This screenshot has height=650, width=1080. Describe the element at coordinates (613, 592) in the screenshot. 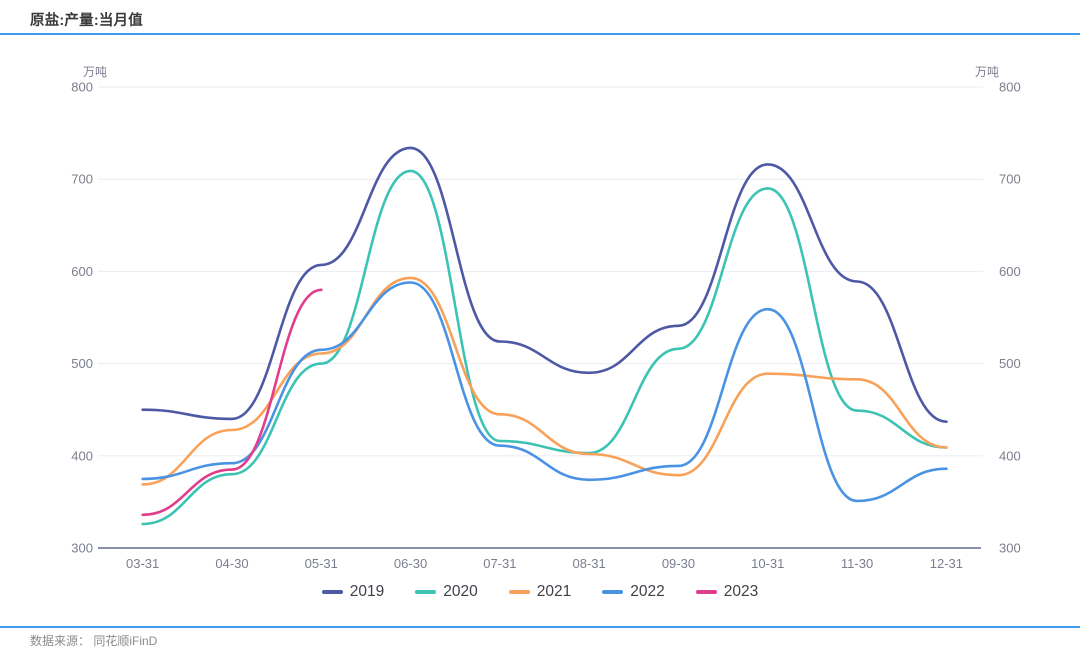

I see `legend-swatch-2022` at that location.